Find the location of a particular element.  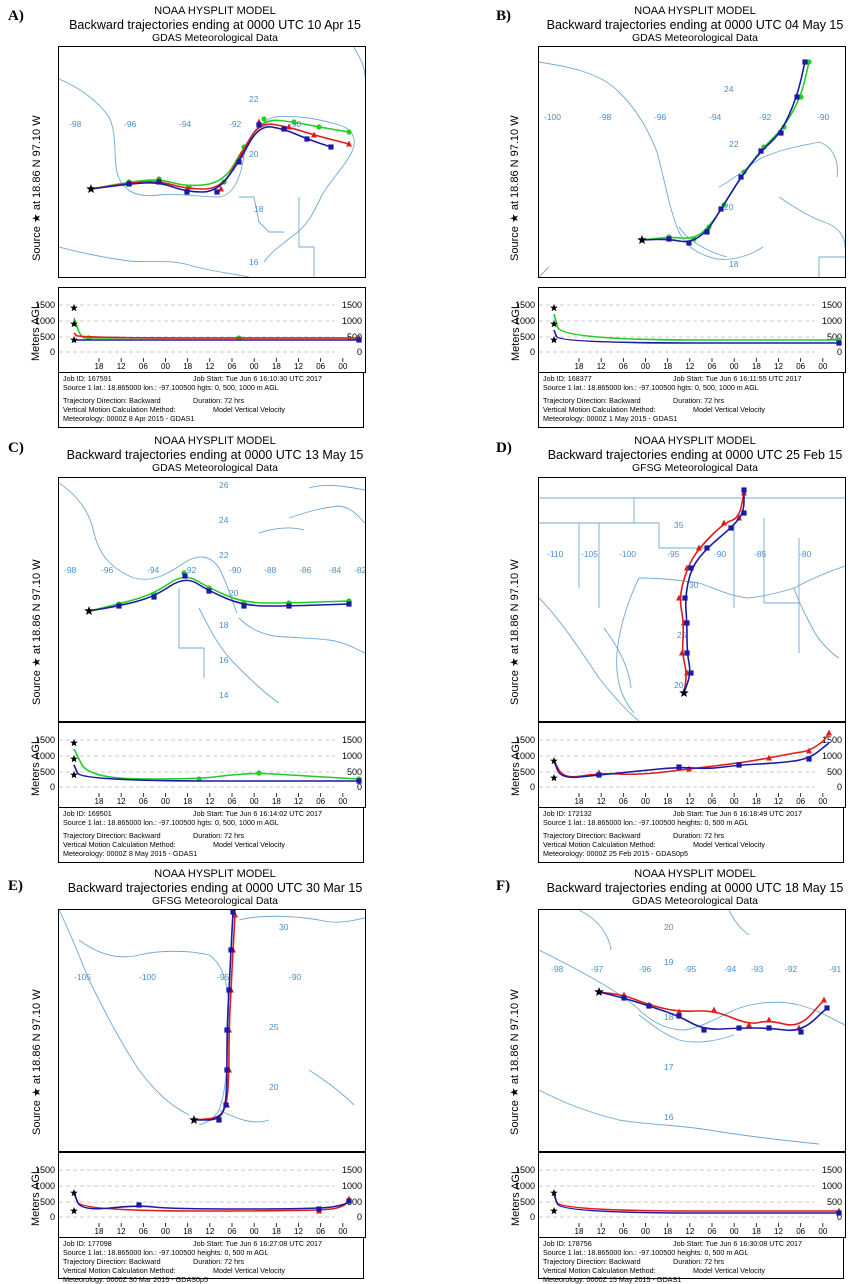

job-id: Job ID: 169501 is located at coordinates (87, 813).